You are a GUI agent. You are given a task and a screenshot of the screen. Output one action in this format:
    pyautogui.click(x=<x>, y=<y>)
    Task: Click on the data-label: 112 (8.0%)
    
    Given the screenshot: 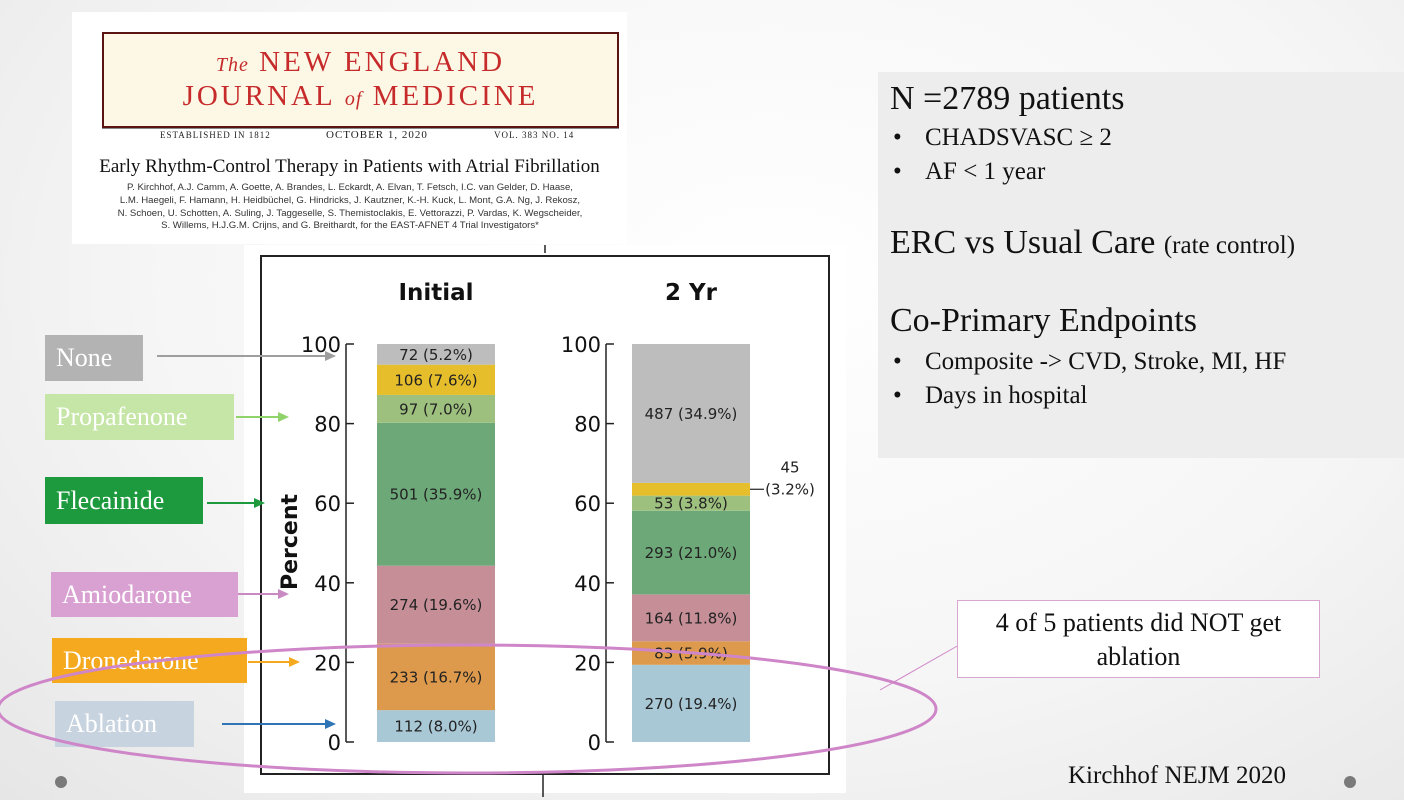 What is the action you would take?
    pyautogui.click(x=435, y=727)
    